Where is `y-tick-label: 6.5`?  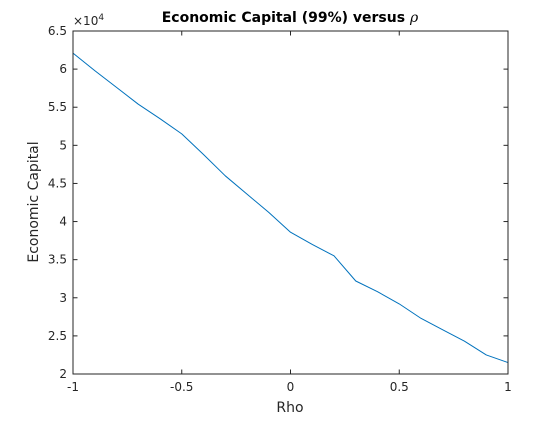
y-tick-label: 6.5 is located at coordinates (57, 31).